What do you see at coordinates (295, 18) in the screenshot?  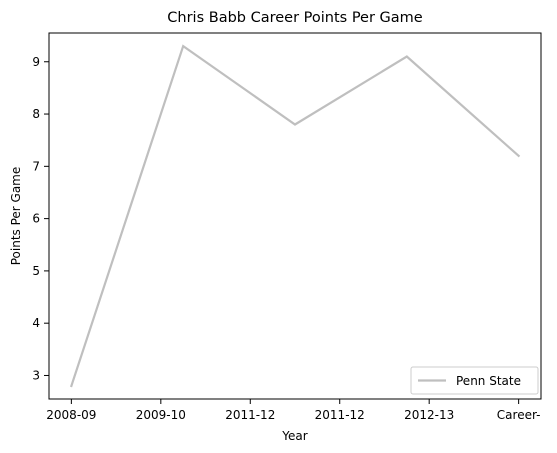 I see `chart-title: Chris Babb Career Points Per Game` at bounding box center [295, 18].